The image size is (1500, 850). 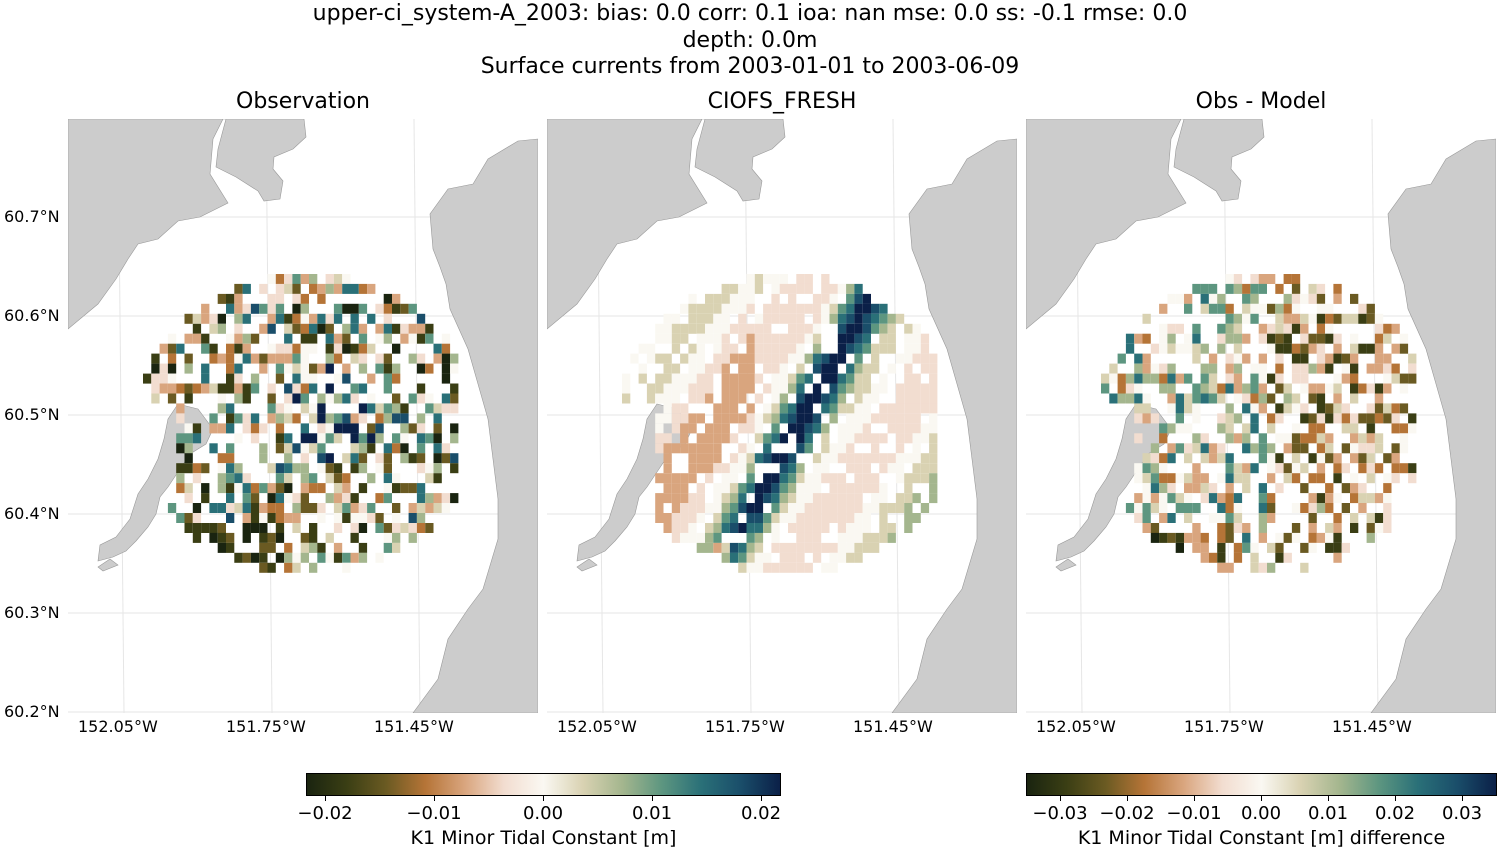 I want to click on colorbar-tick-label: 0.02, so click(x=1395, y=813).